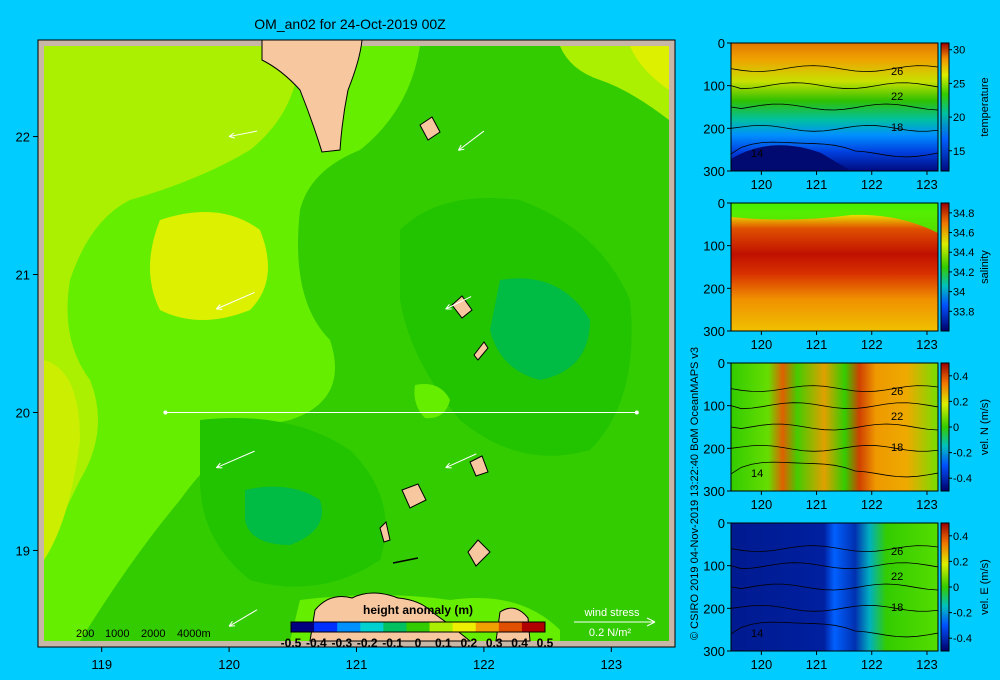 This screenshot has height=680, width=1000. I want to click on section-y-tick-label: 0, so click(721, 203).